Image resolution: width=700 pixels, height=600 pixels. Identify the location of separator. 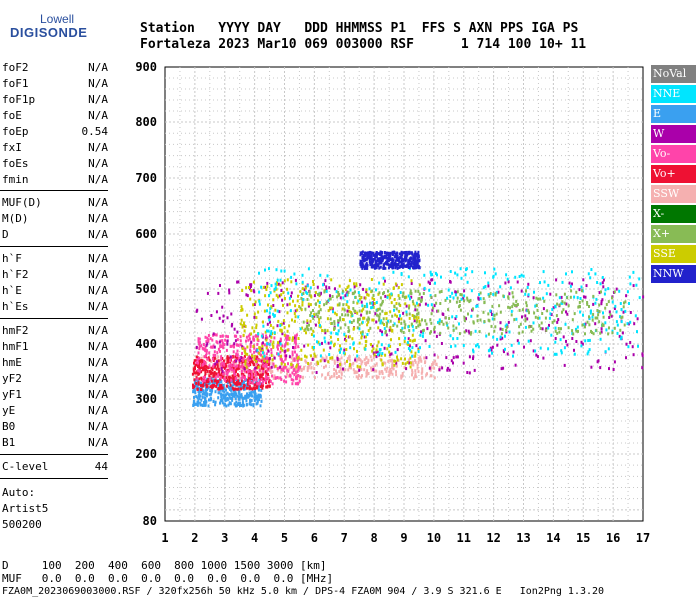
(54, 318).